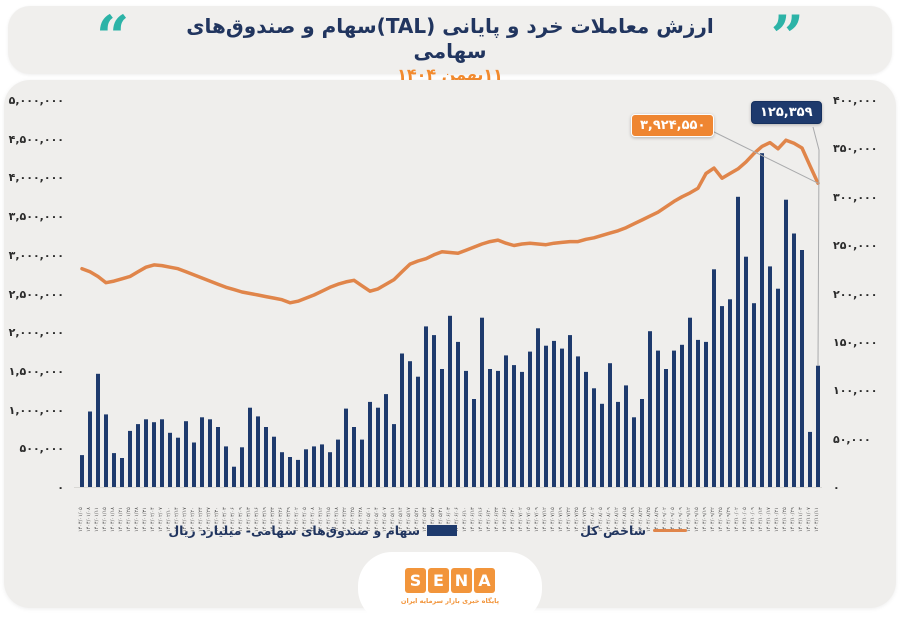 The width and height of the screenshot is (900, 623). I want to click on left-axis-tick: ۵,۰۰۰,۰۰۰, so click(36, 100).